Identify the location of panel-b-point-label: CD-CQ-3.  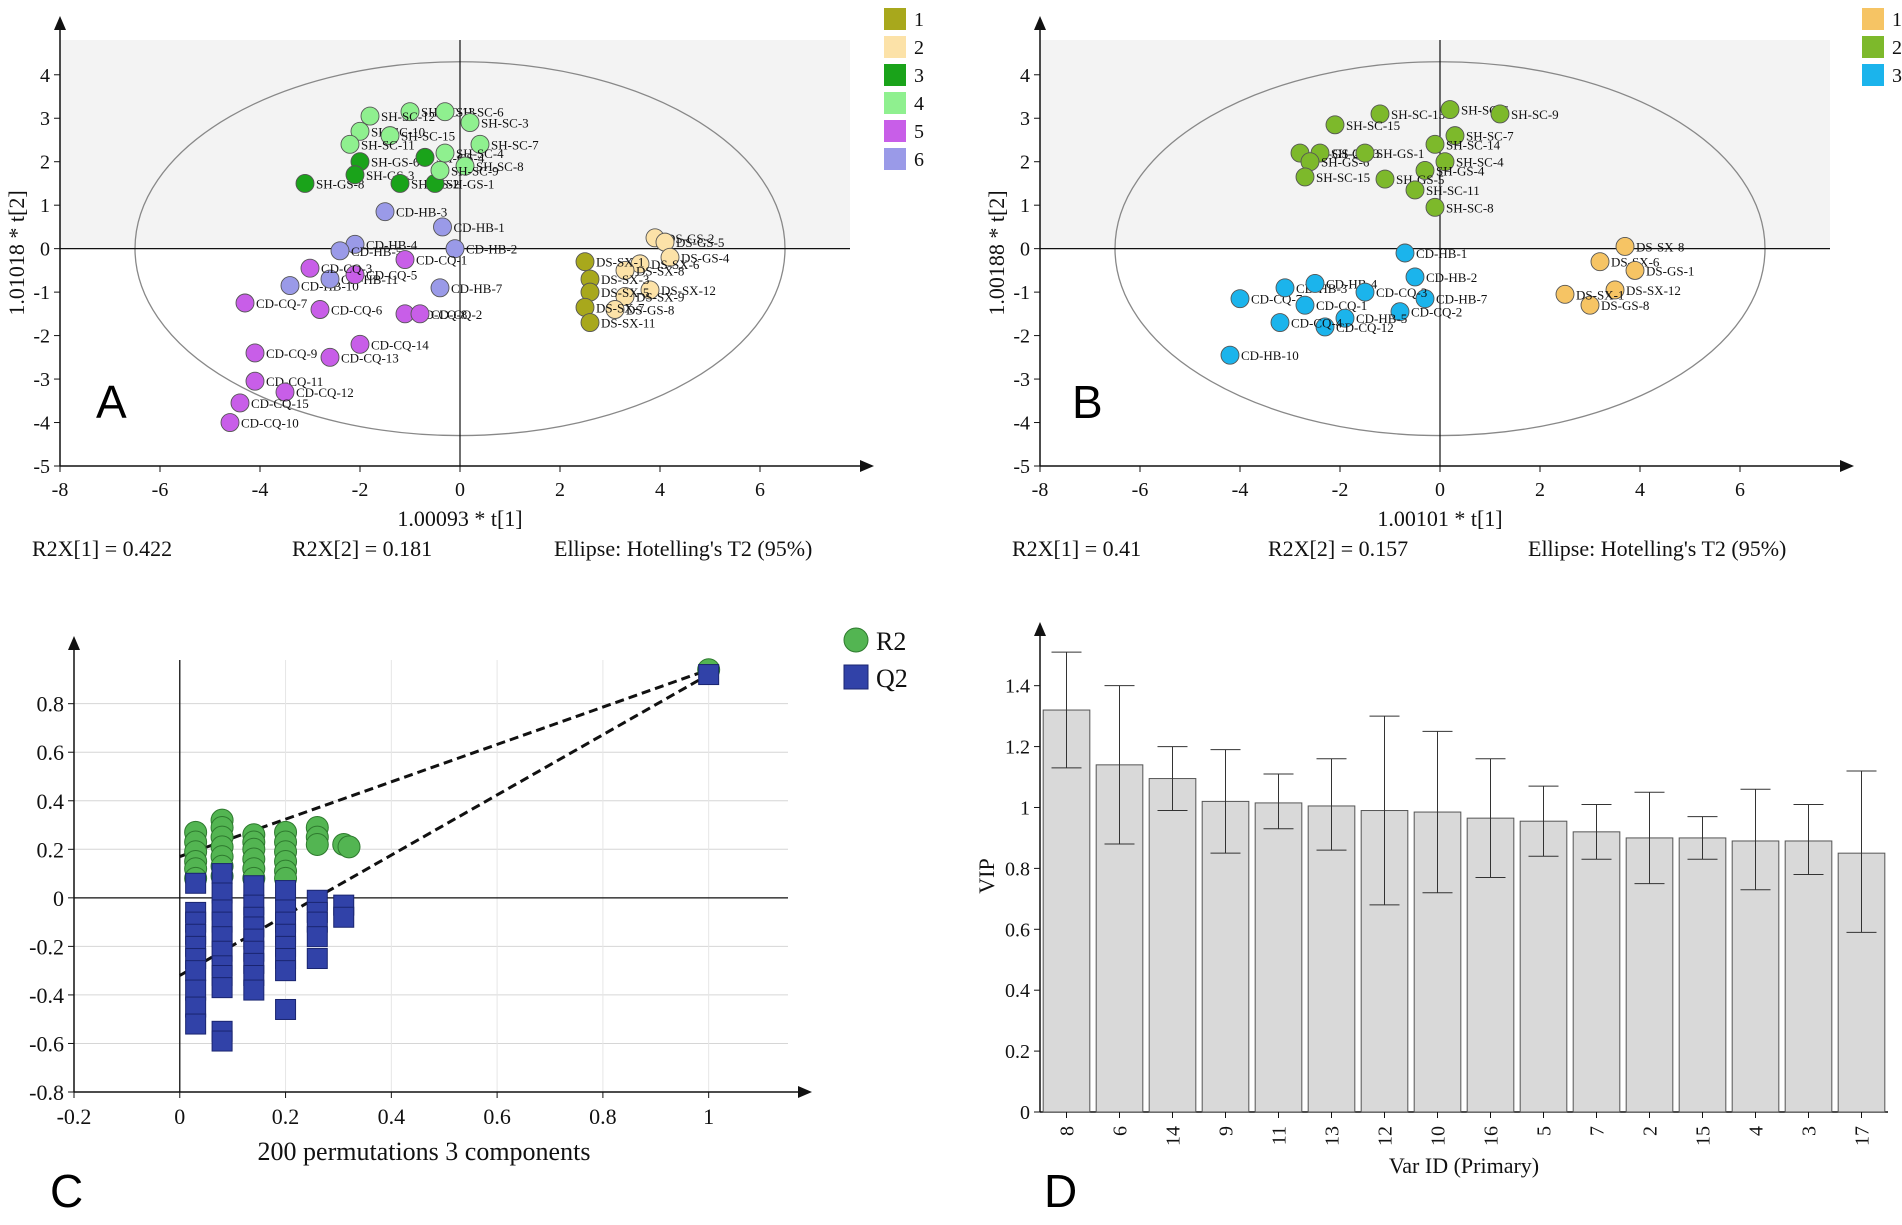
(1401, 292).